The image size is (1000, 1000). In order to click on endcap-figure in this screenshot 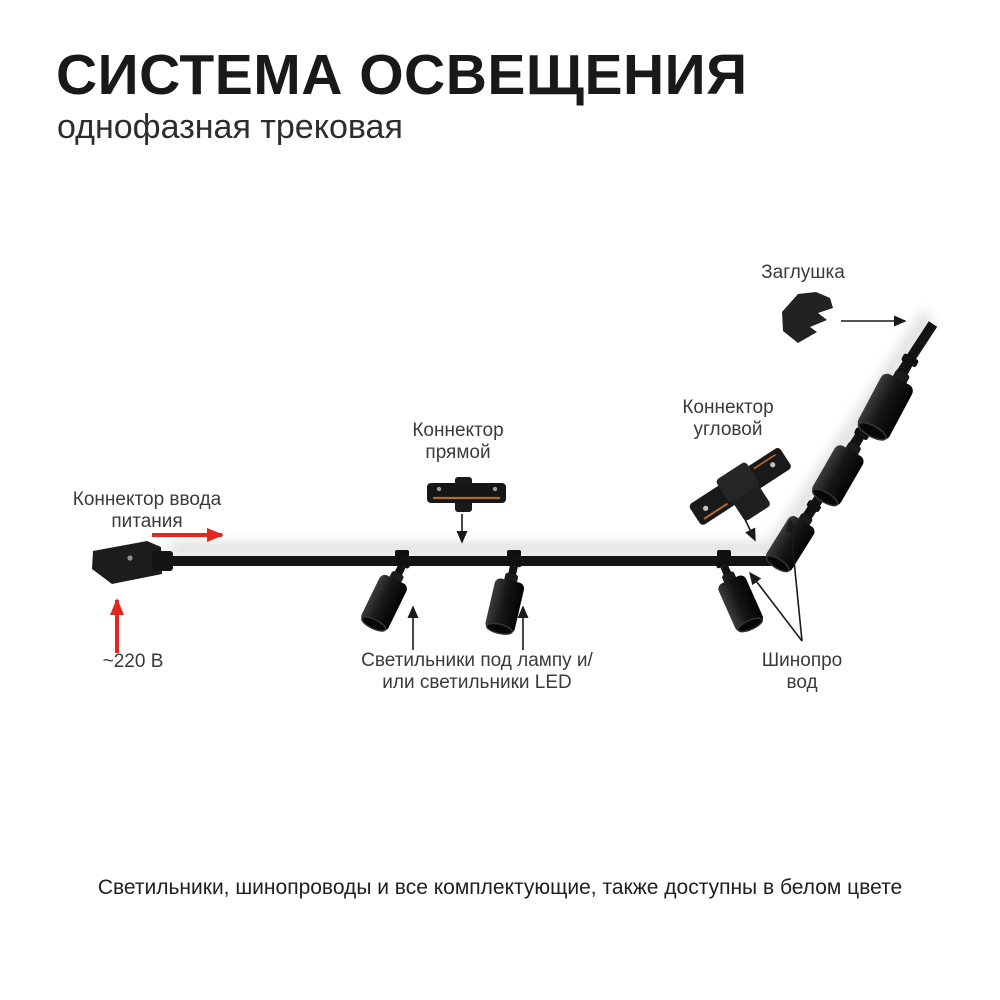, I will do `click(807, 317)`.